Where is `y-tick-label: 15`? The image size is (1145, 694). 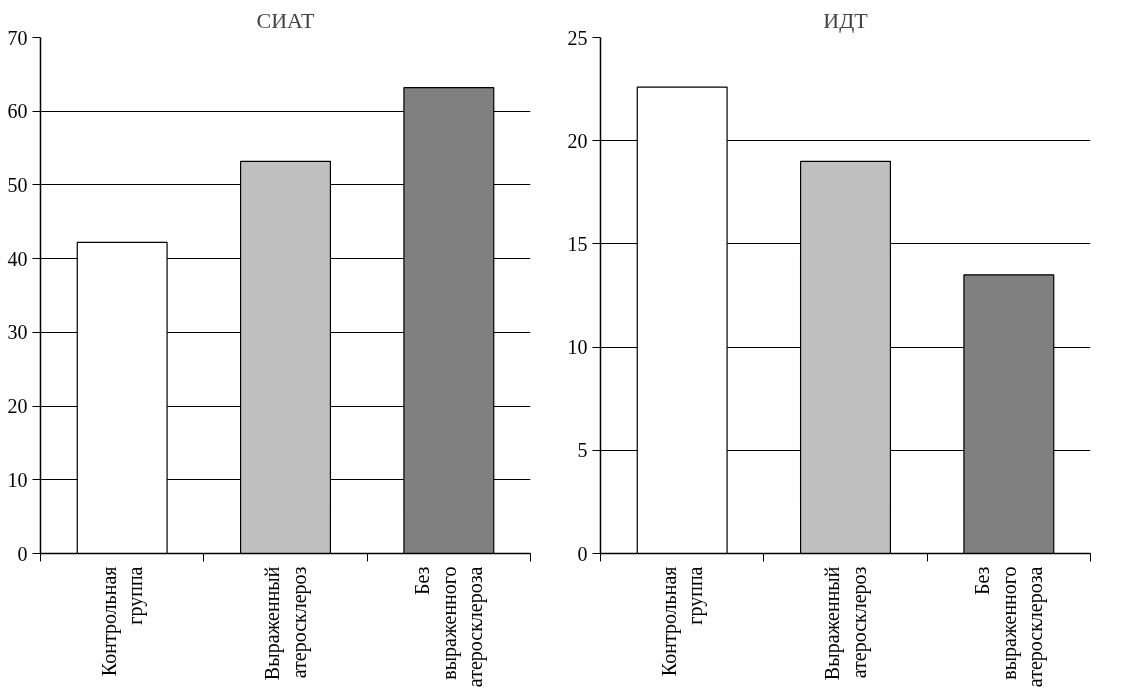 y-tick-label: 15 is located at coordinates (577, 243).